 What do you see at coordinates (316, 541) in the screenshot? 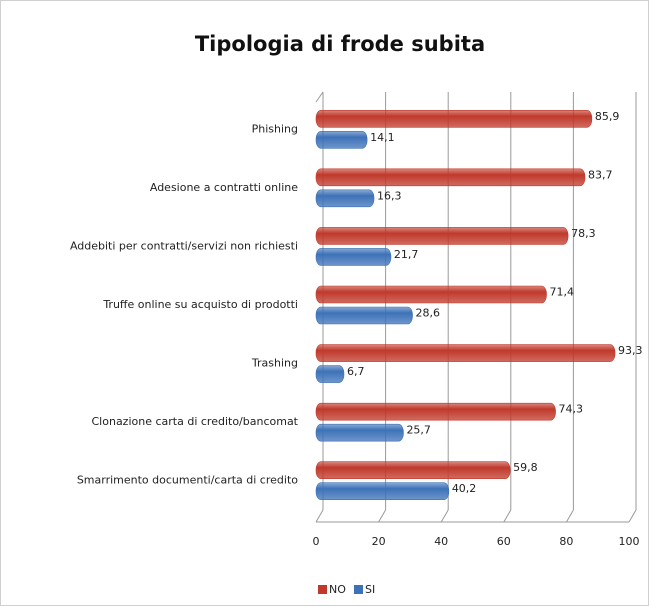
I see `x-tick-label: 0` at bounding box center [316, 541].